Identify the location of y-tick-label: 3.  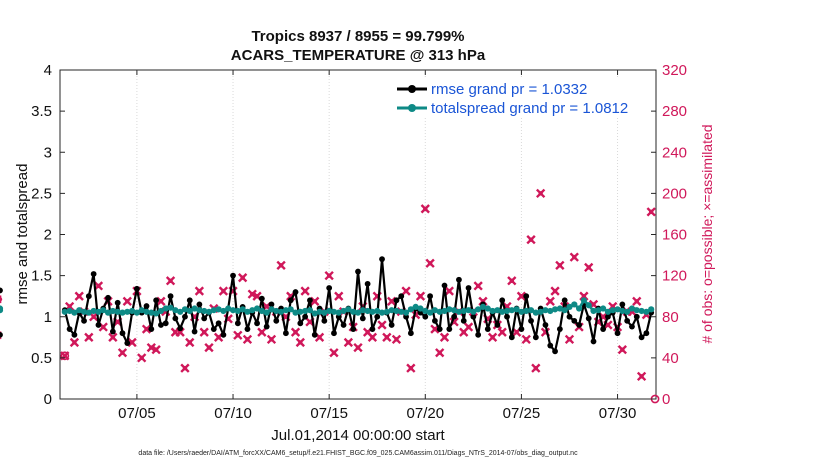
(48, 152).